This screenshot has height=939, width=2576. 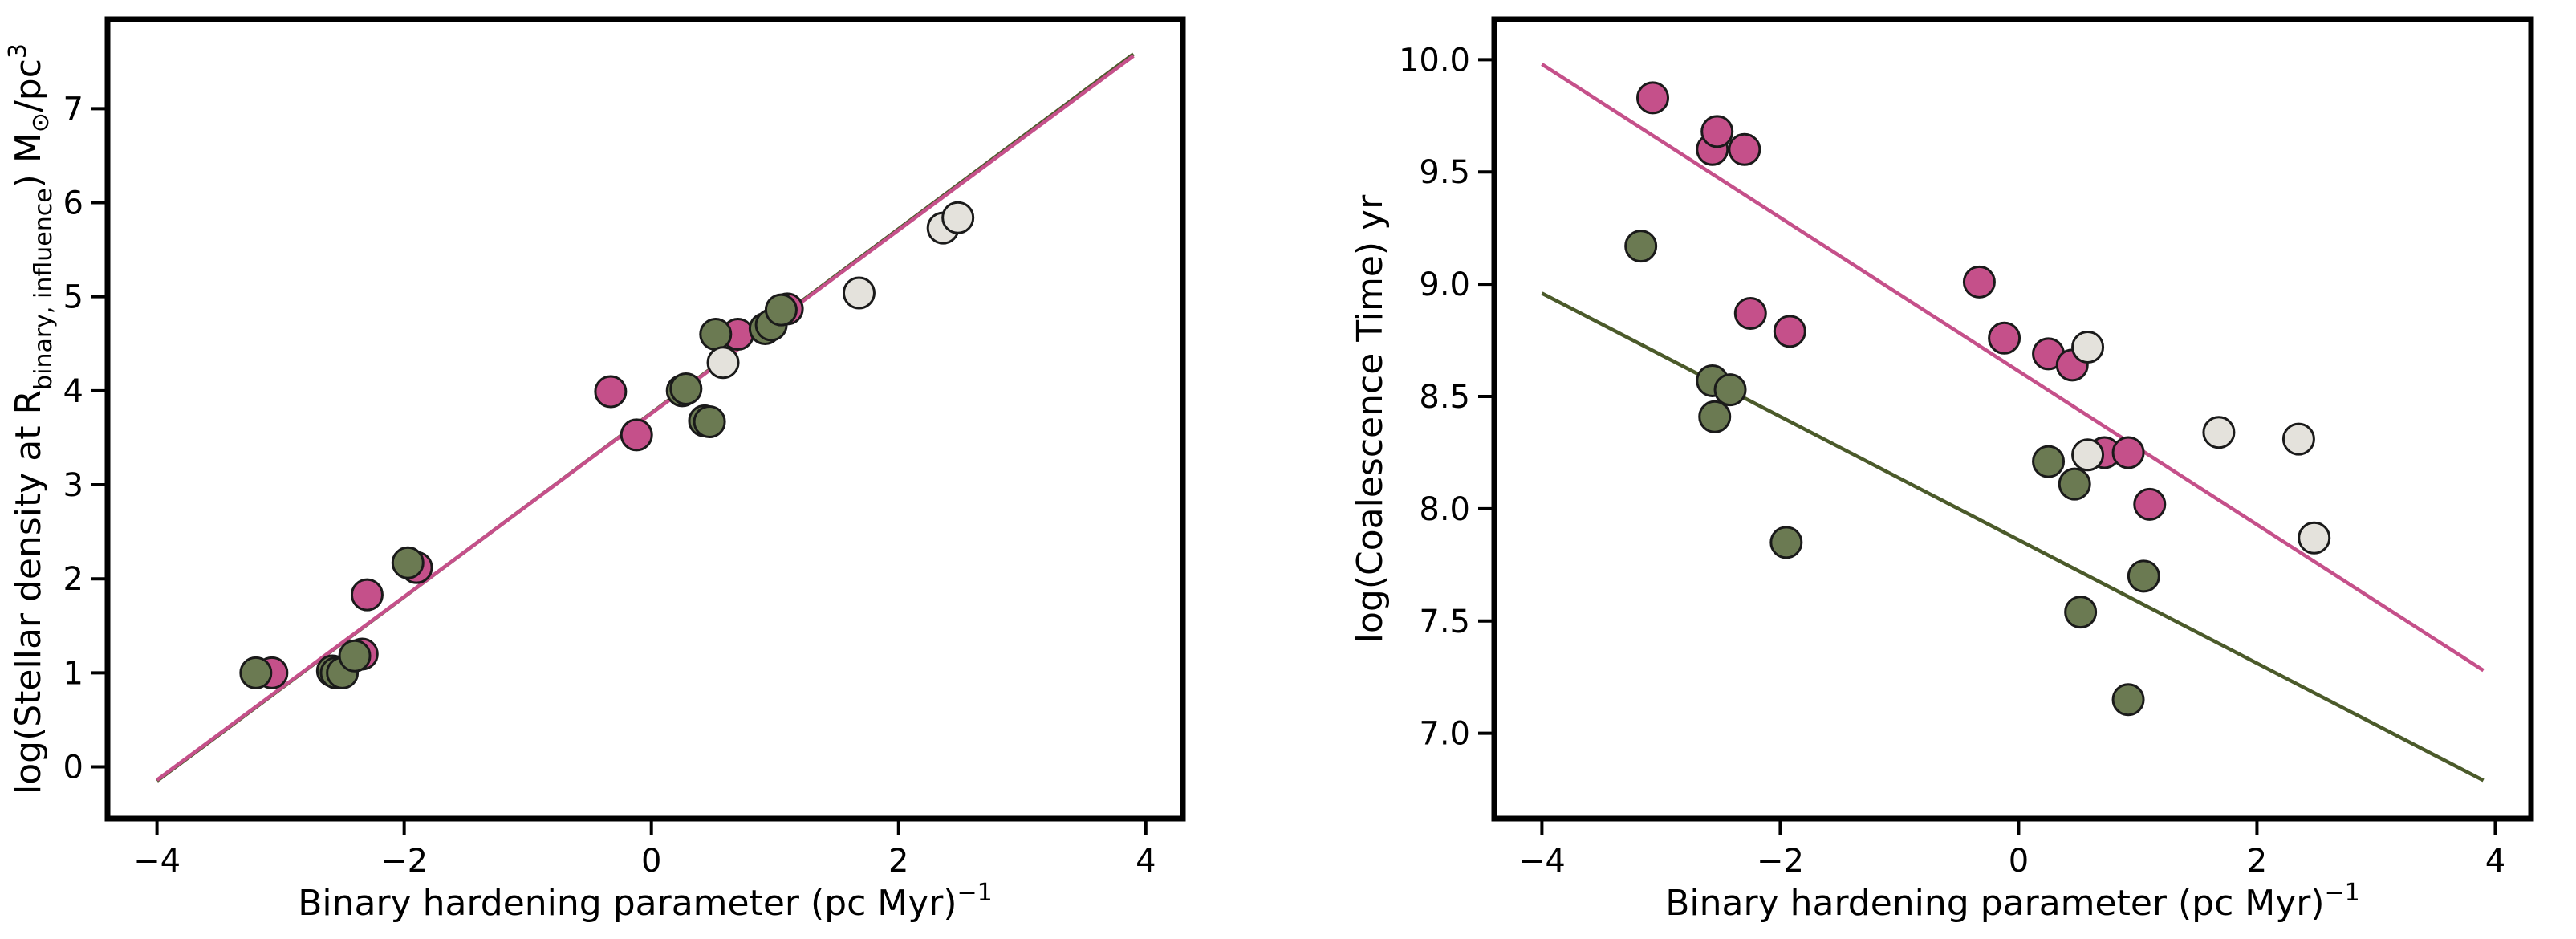 What do you see at coordinates (18, 51) in the screenshot?
I see `y-label-sup: 3` at bounding box center [18, 51].